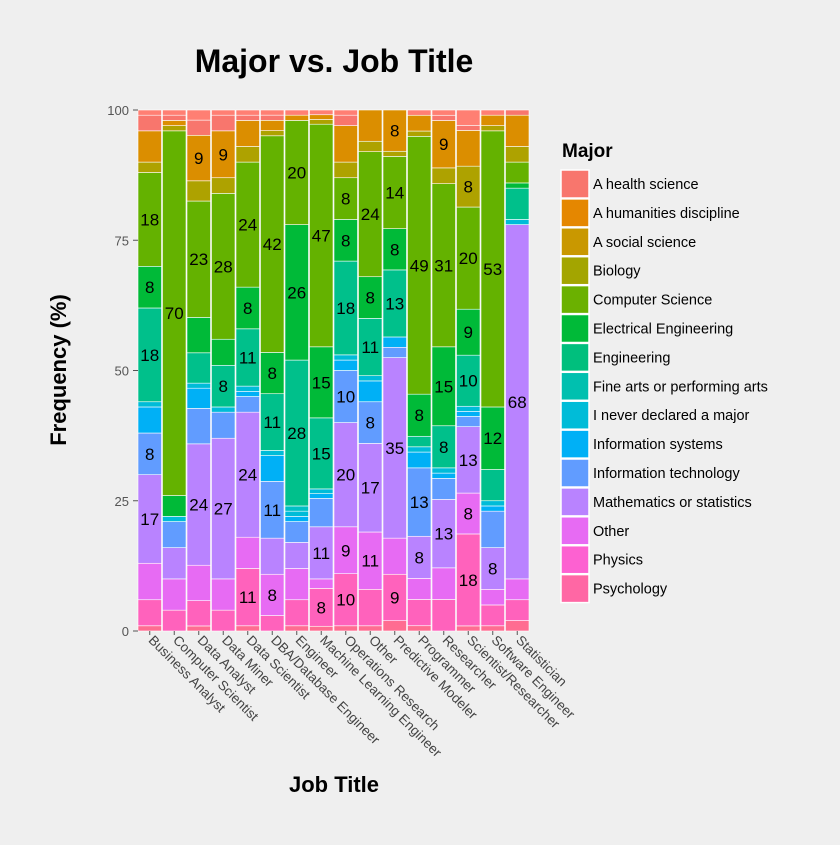 The height and width of the screenshot is (845, 840). What do you see at coordinates (125, 631) in the screenshot?
I see `y-tick-label: 0` at bounding box center [125, 631].